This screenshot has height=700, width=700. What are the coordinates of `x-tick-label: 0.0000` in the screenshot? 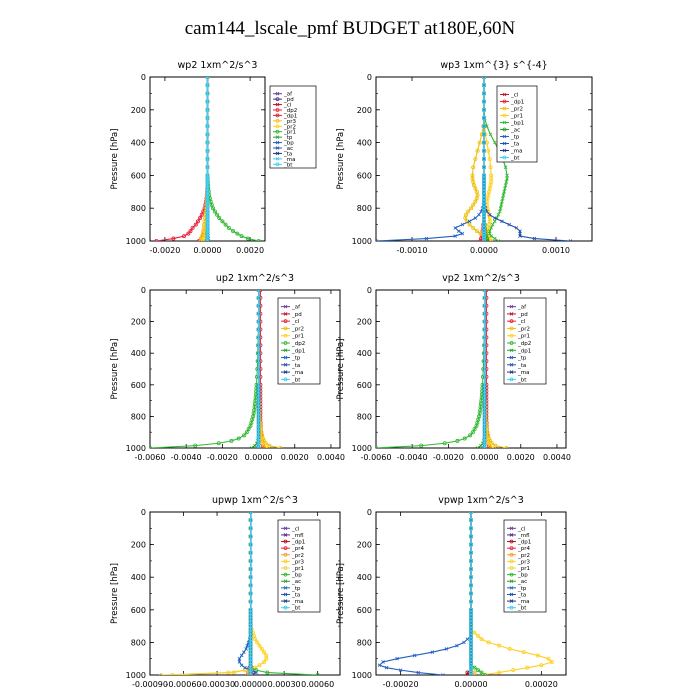 It's located at (259, 457).